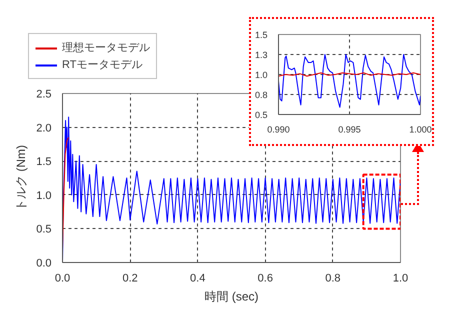  Describe the element at coordinates (106, 47) in the screenshot. I see `legend-label: 理想モータモデル` at that location.